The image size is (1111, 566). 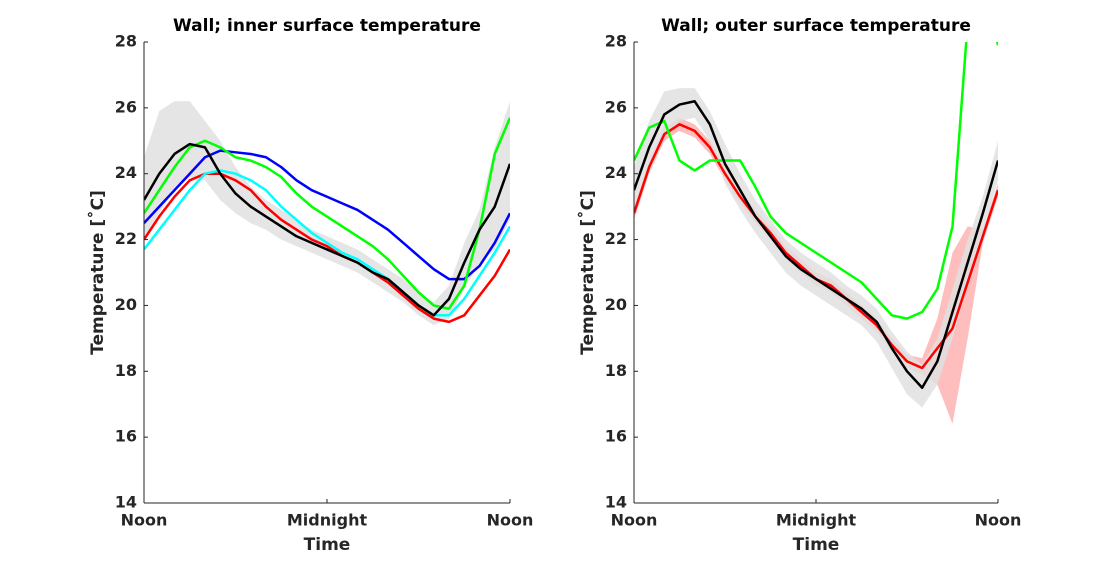 I want to click on chart-title: Wall; outer surface temperature, so click(x=816, y=26).